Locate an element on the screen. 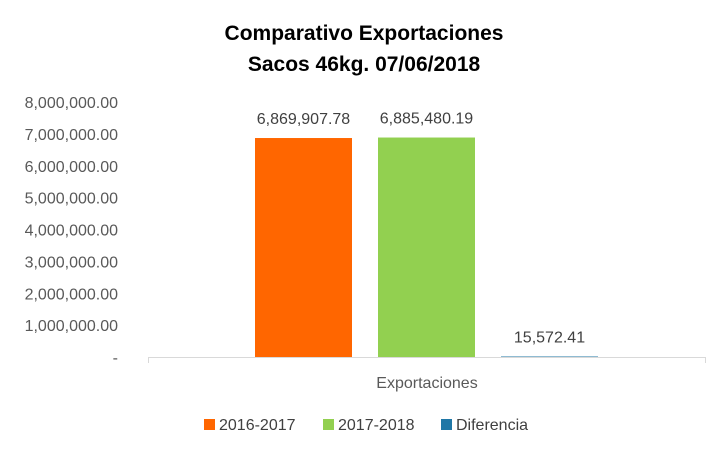 This screenshot has width=728, height=455. data-label: 6,885,480.19 is located at coordinates (427, 119).